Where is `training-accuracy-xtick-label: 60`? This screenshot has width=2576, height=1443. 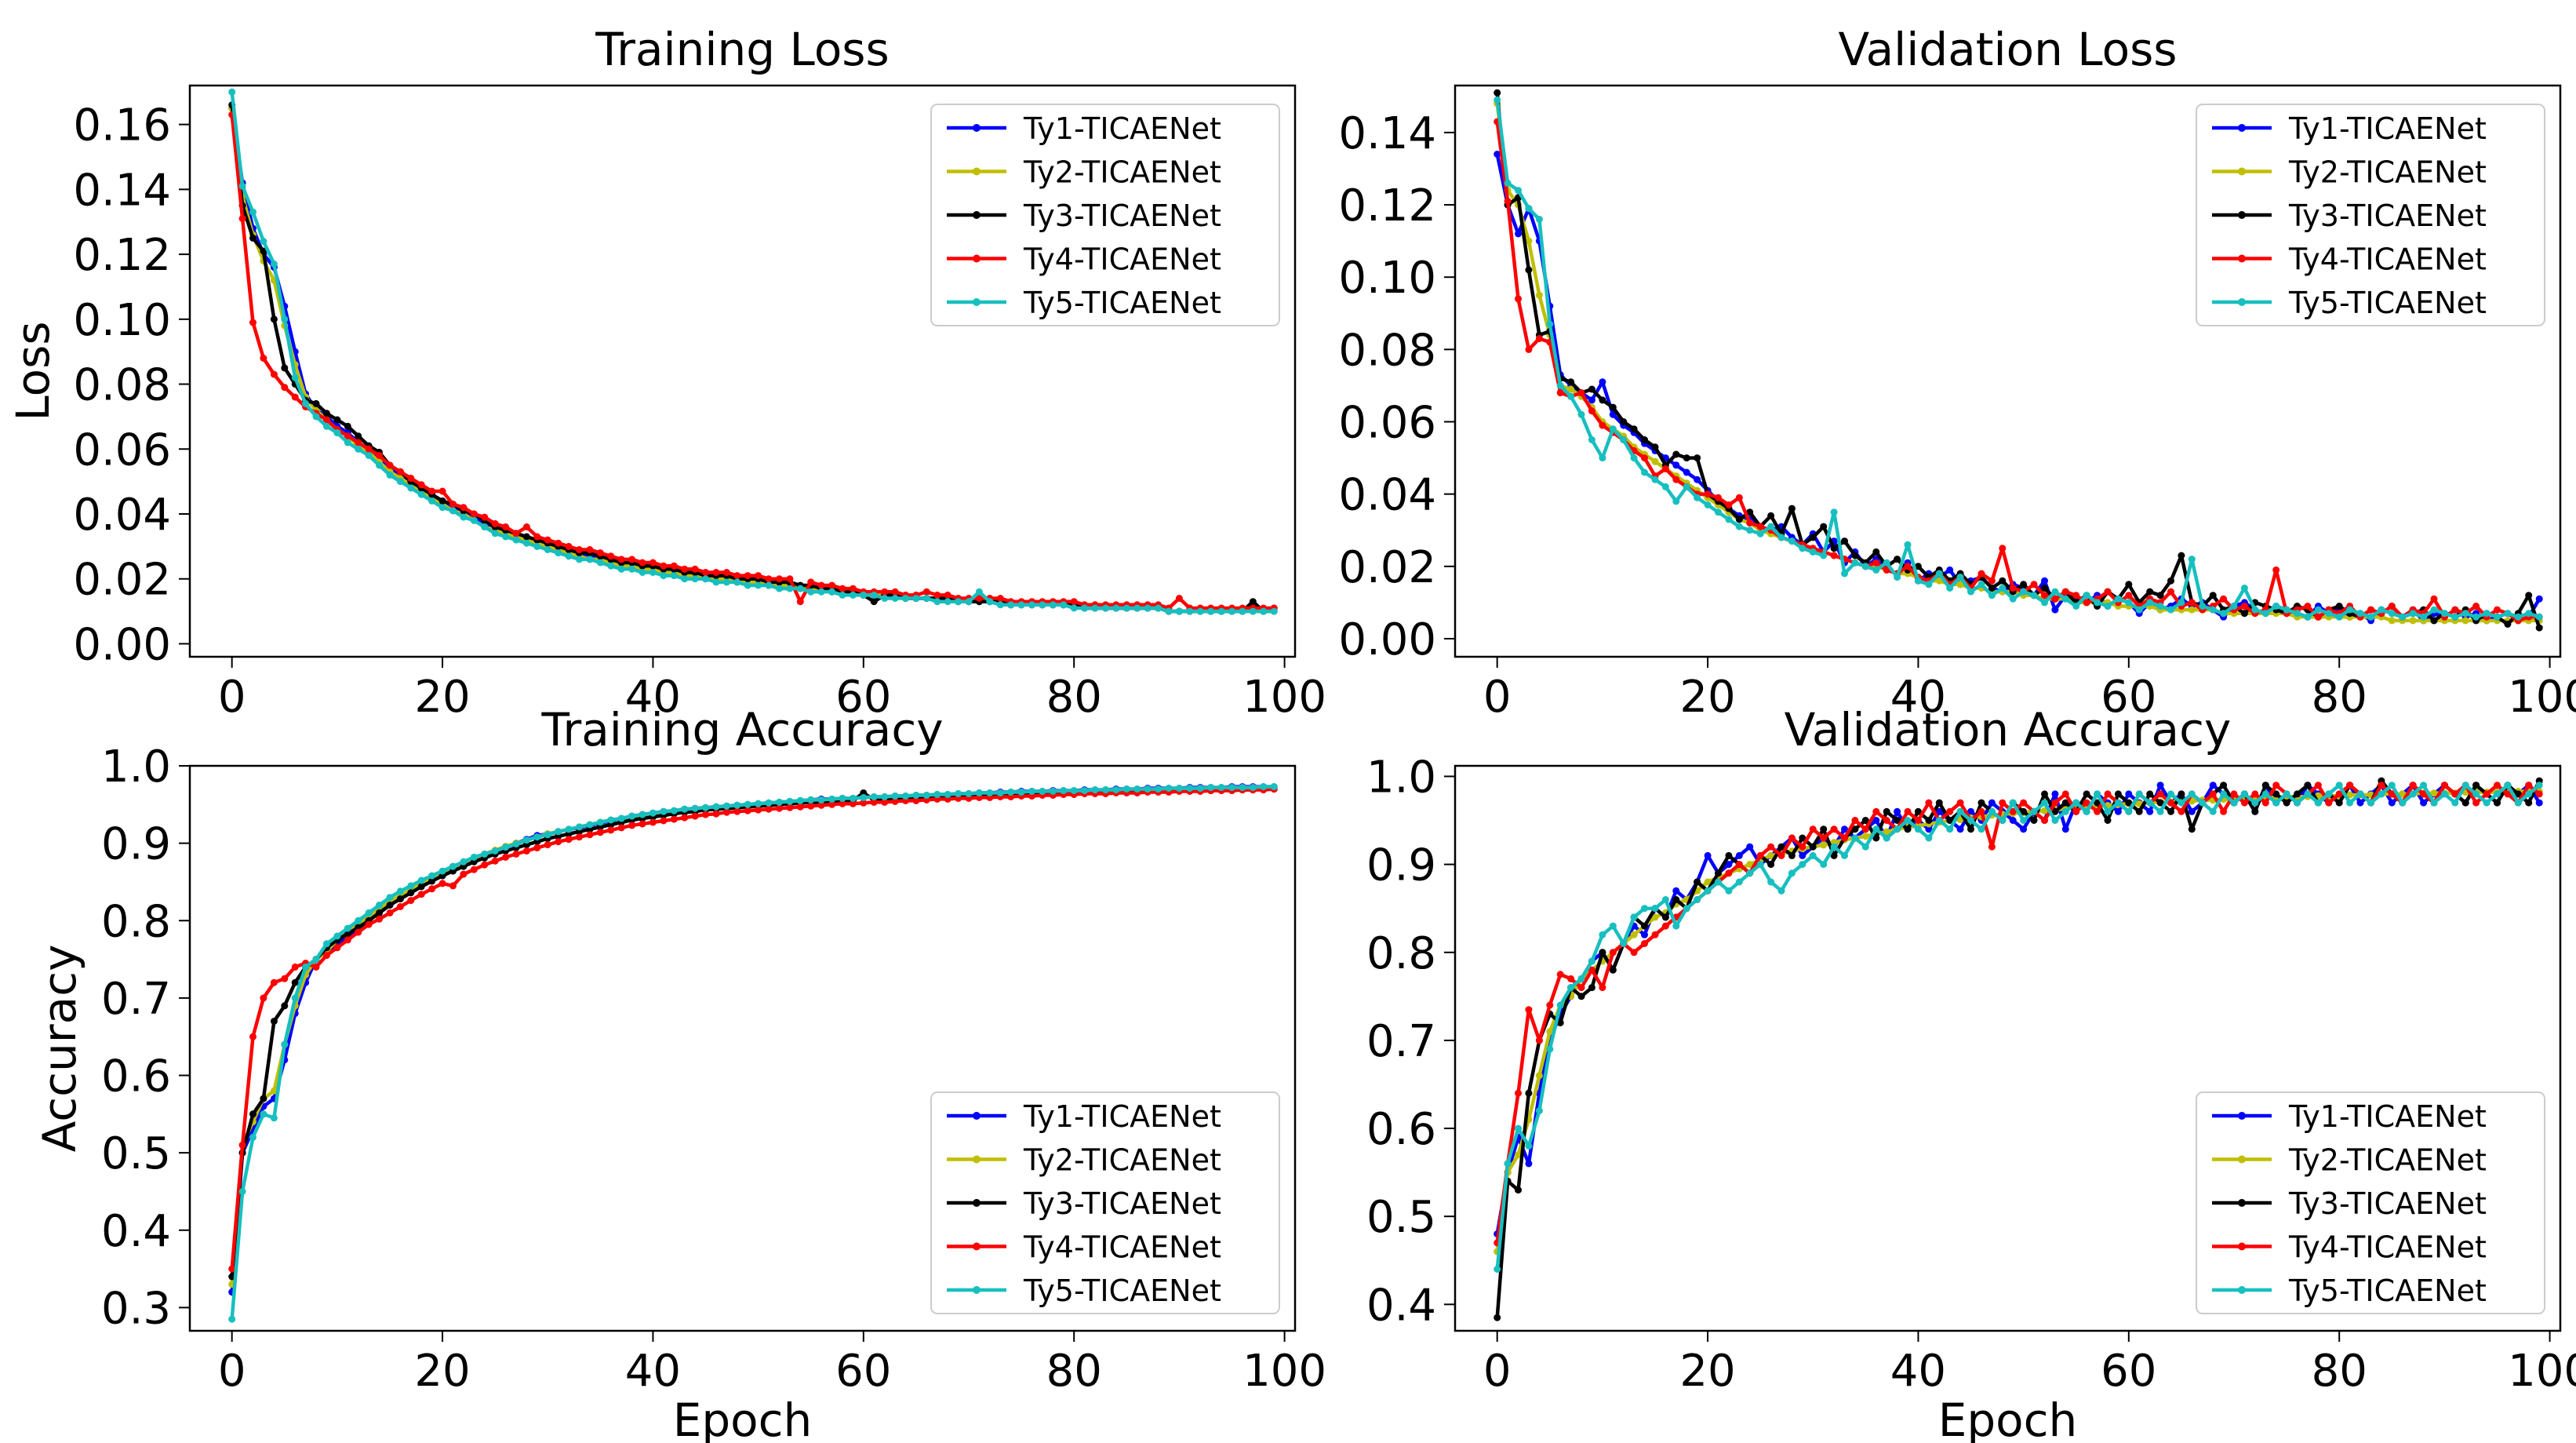 training-accuracy-xtick-label: 60 is located at coordinates (863, 1371).